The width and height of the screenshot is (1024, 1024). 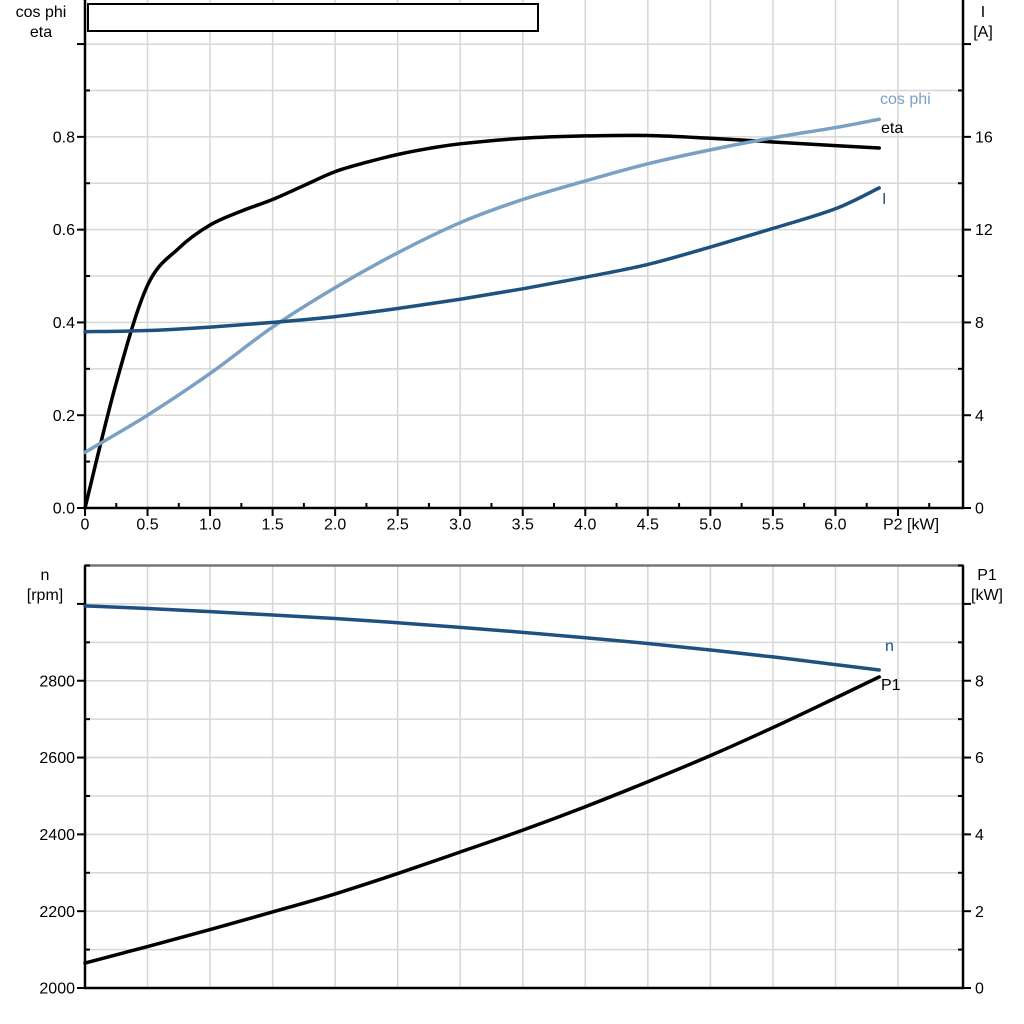 What do you see at coordinates (313, 17) in the screenshot?
I see `chart-title-box: SP32-6N + MS4000 5.5 kW 3*400 V, 50 Hz` at bounding box center [313, 17].